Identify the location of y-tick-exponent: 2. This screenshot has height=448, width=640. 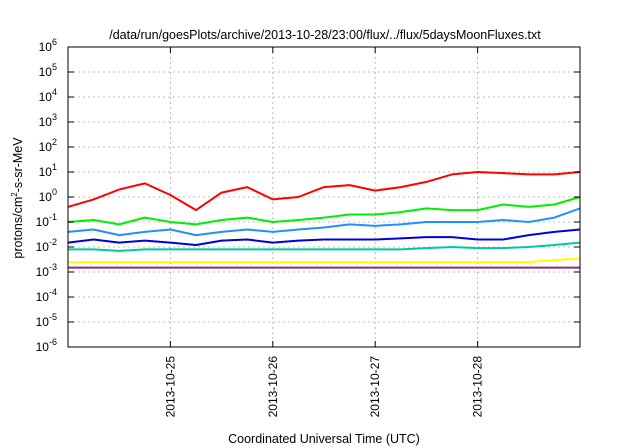
(54, 142).